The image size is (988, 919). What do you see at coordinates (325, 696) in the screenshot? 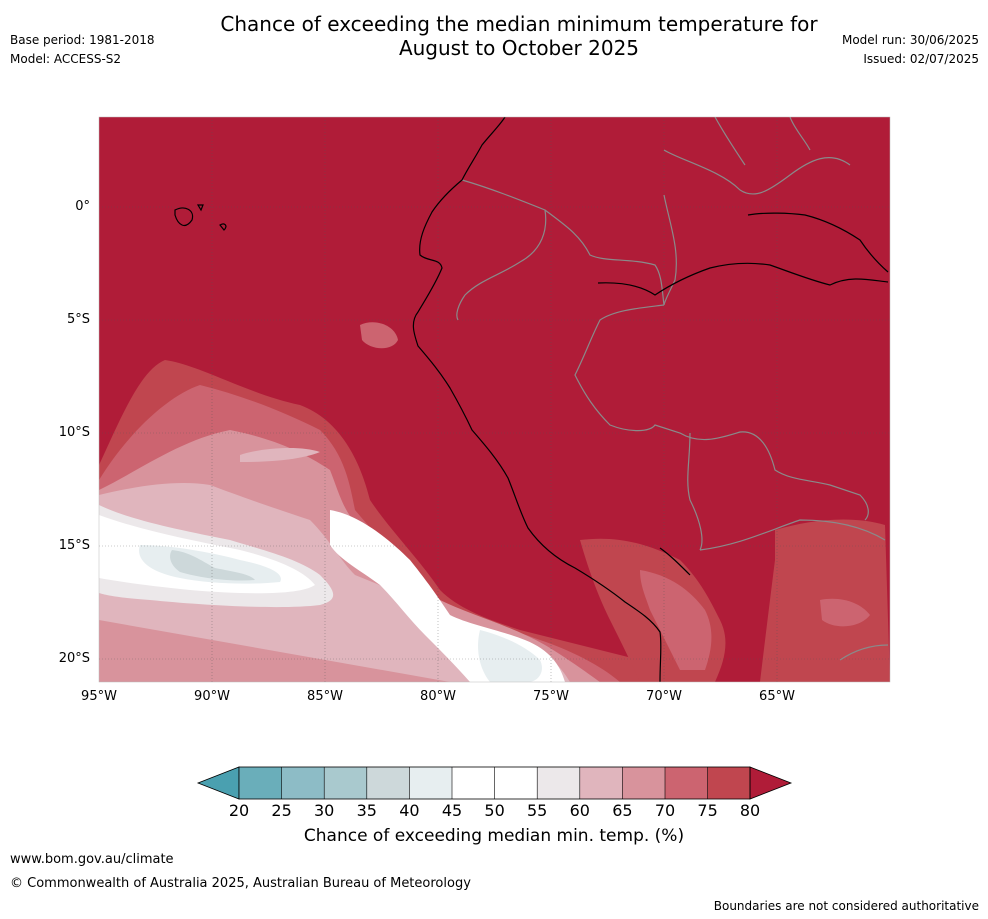
I see `lon-label-85w: 85°W` at bounding box center [325, 696].